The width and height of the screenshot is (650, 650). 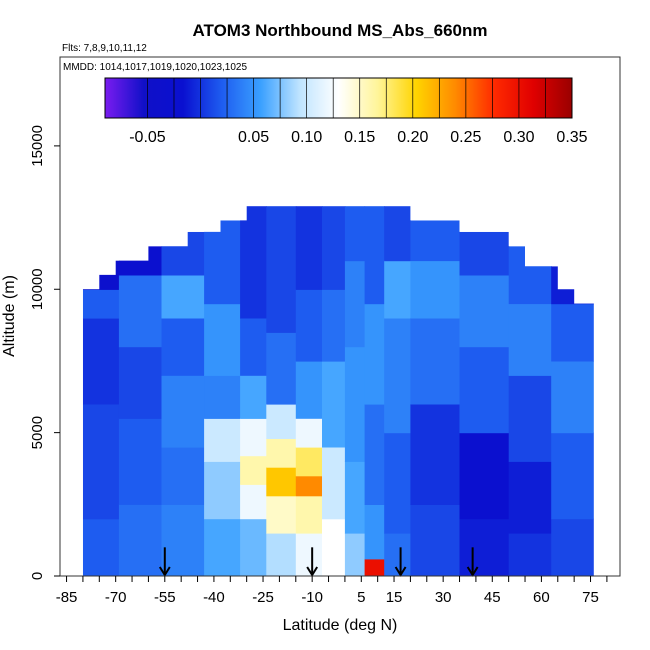 I want to click on y-tick-label: 15000, so click(x=37, y=146).